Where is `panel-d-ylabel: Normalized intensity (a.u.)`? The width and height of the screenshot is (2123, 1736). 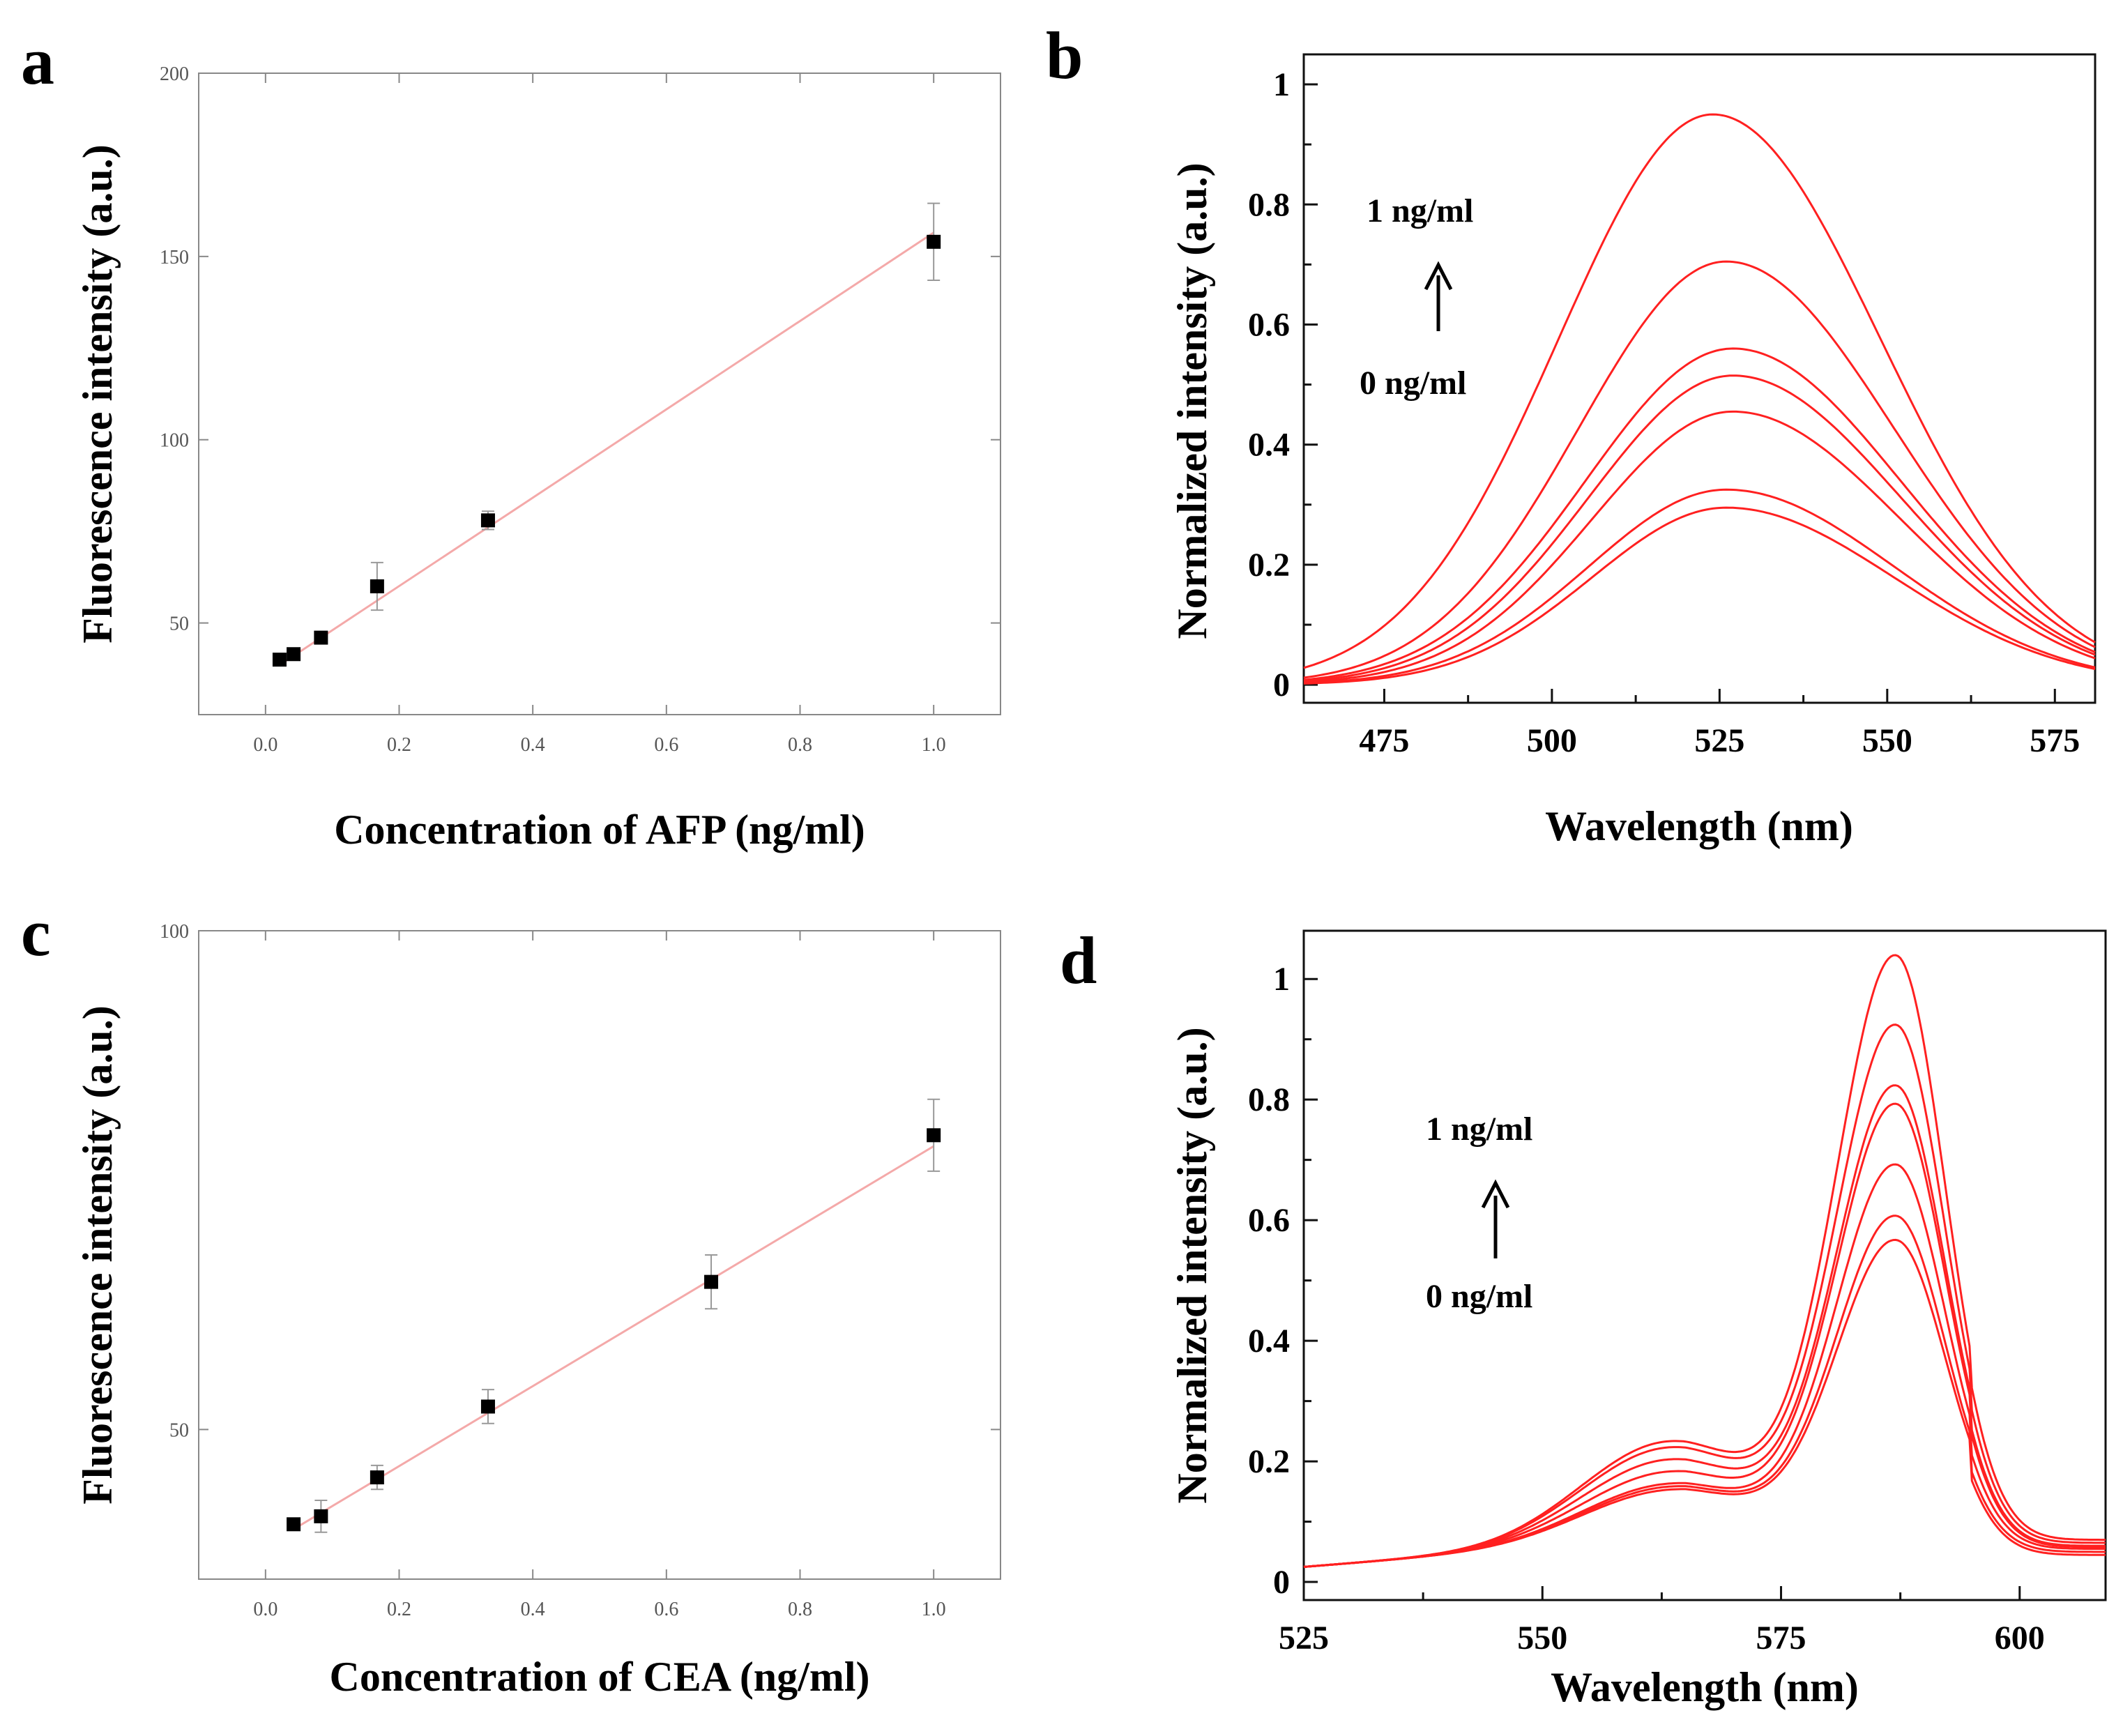 panel-d-ylabel: Normalized intensity (a.u.) is located at coordinates (1192, 1265).